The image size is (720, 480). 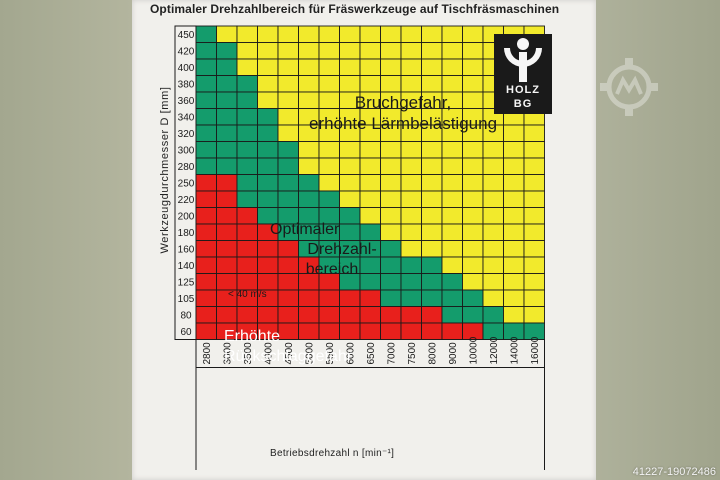 I want to click on logo-emblem, so click(x=523, y=60).